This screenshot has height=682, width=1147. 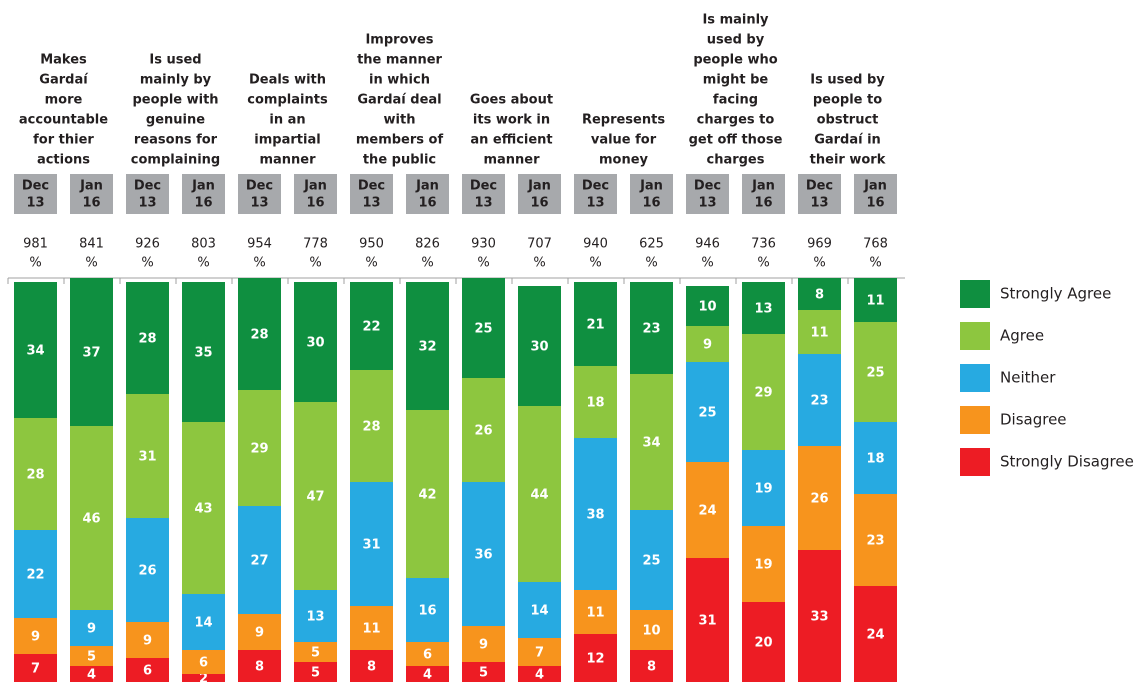 I want to click on data-label: 23, so click(x=651, y=329).